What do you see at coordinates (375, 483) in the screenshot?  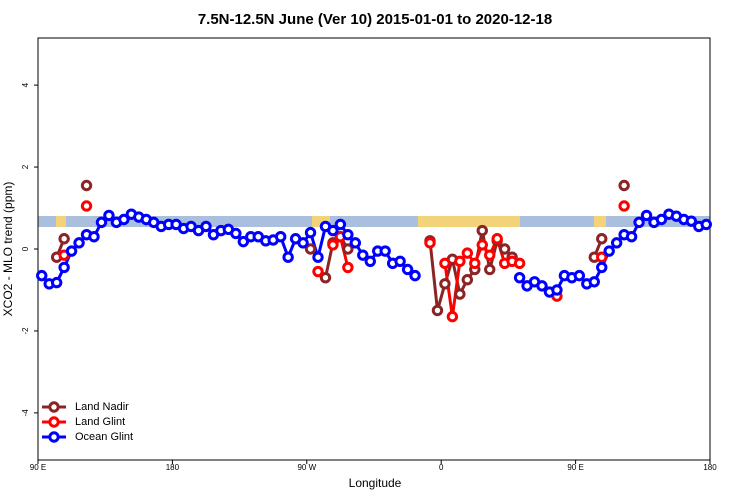 I see `x-axis-label: Longitude` at bounding box center [375, 483].